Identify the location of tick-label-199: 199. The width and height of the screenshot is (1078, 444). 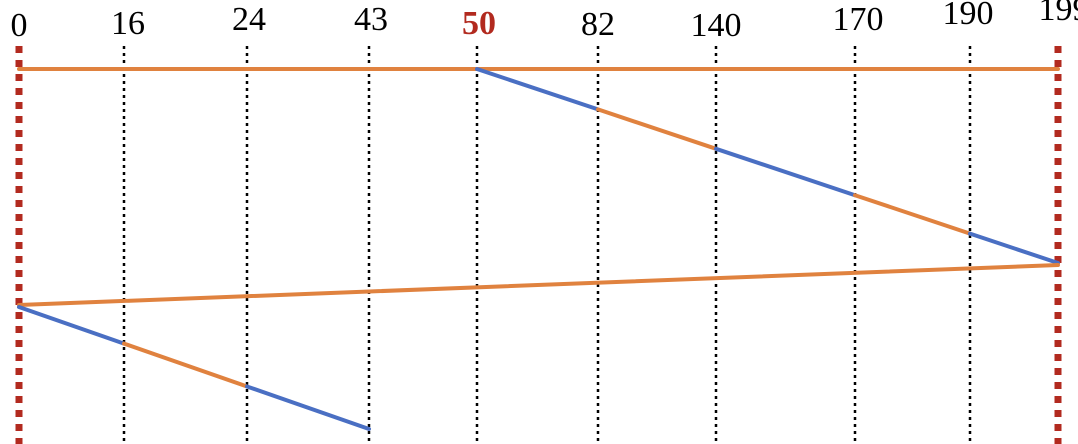
(1058, 14).